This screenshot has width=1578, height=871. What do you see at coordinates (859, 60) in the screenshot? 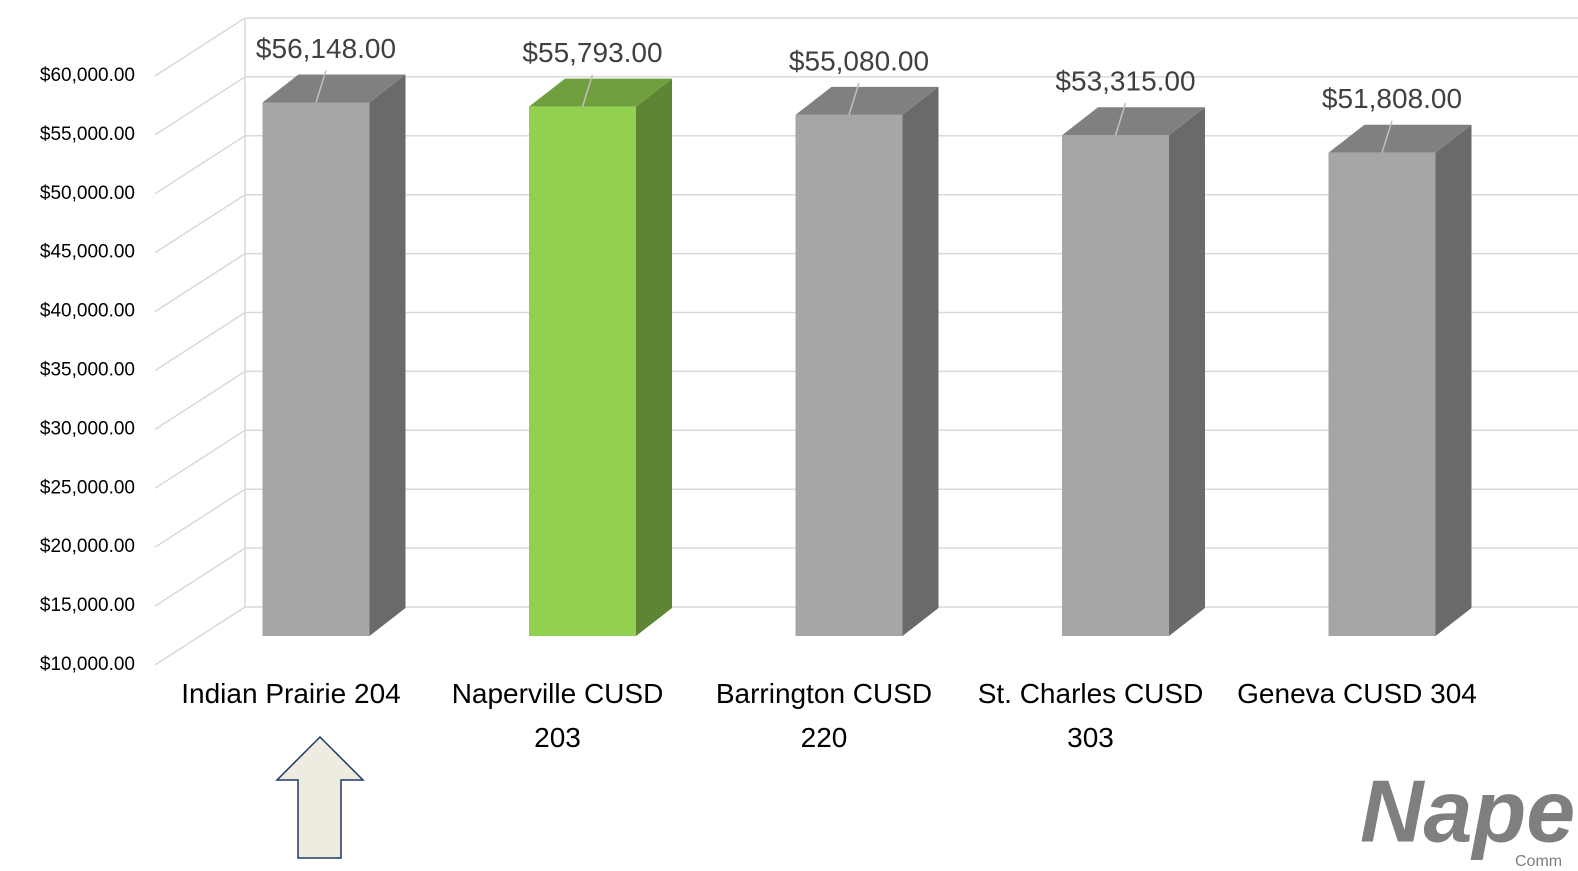
I see `value-label: $55,080.00` at bounding box center [859, 60].